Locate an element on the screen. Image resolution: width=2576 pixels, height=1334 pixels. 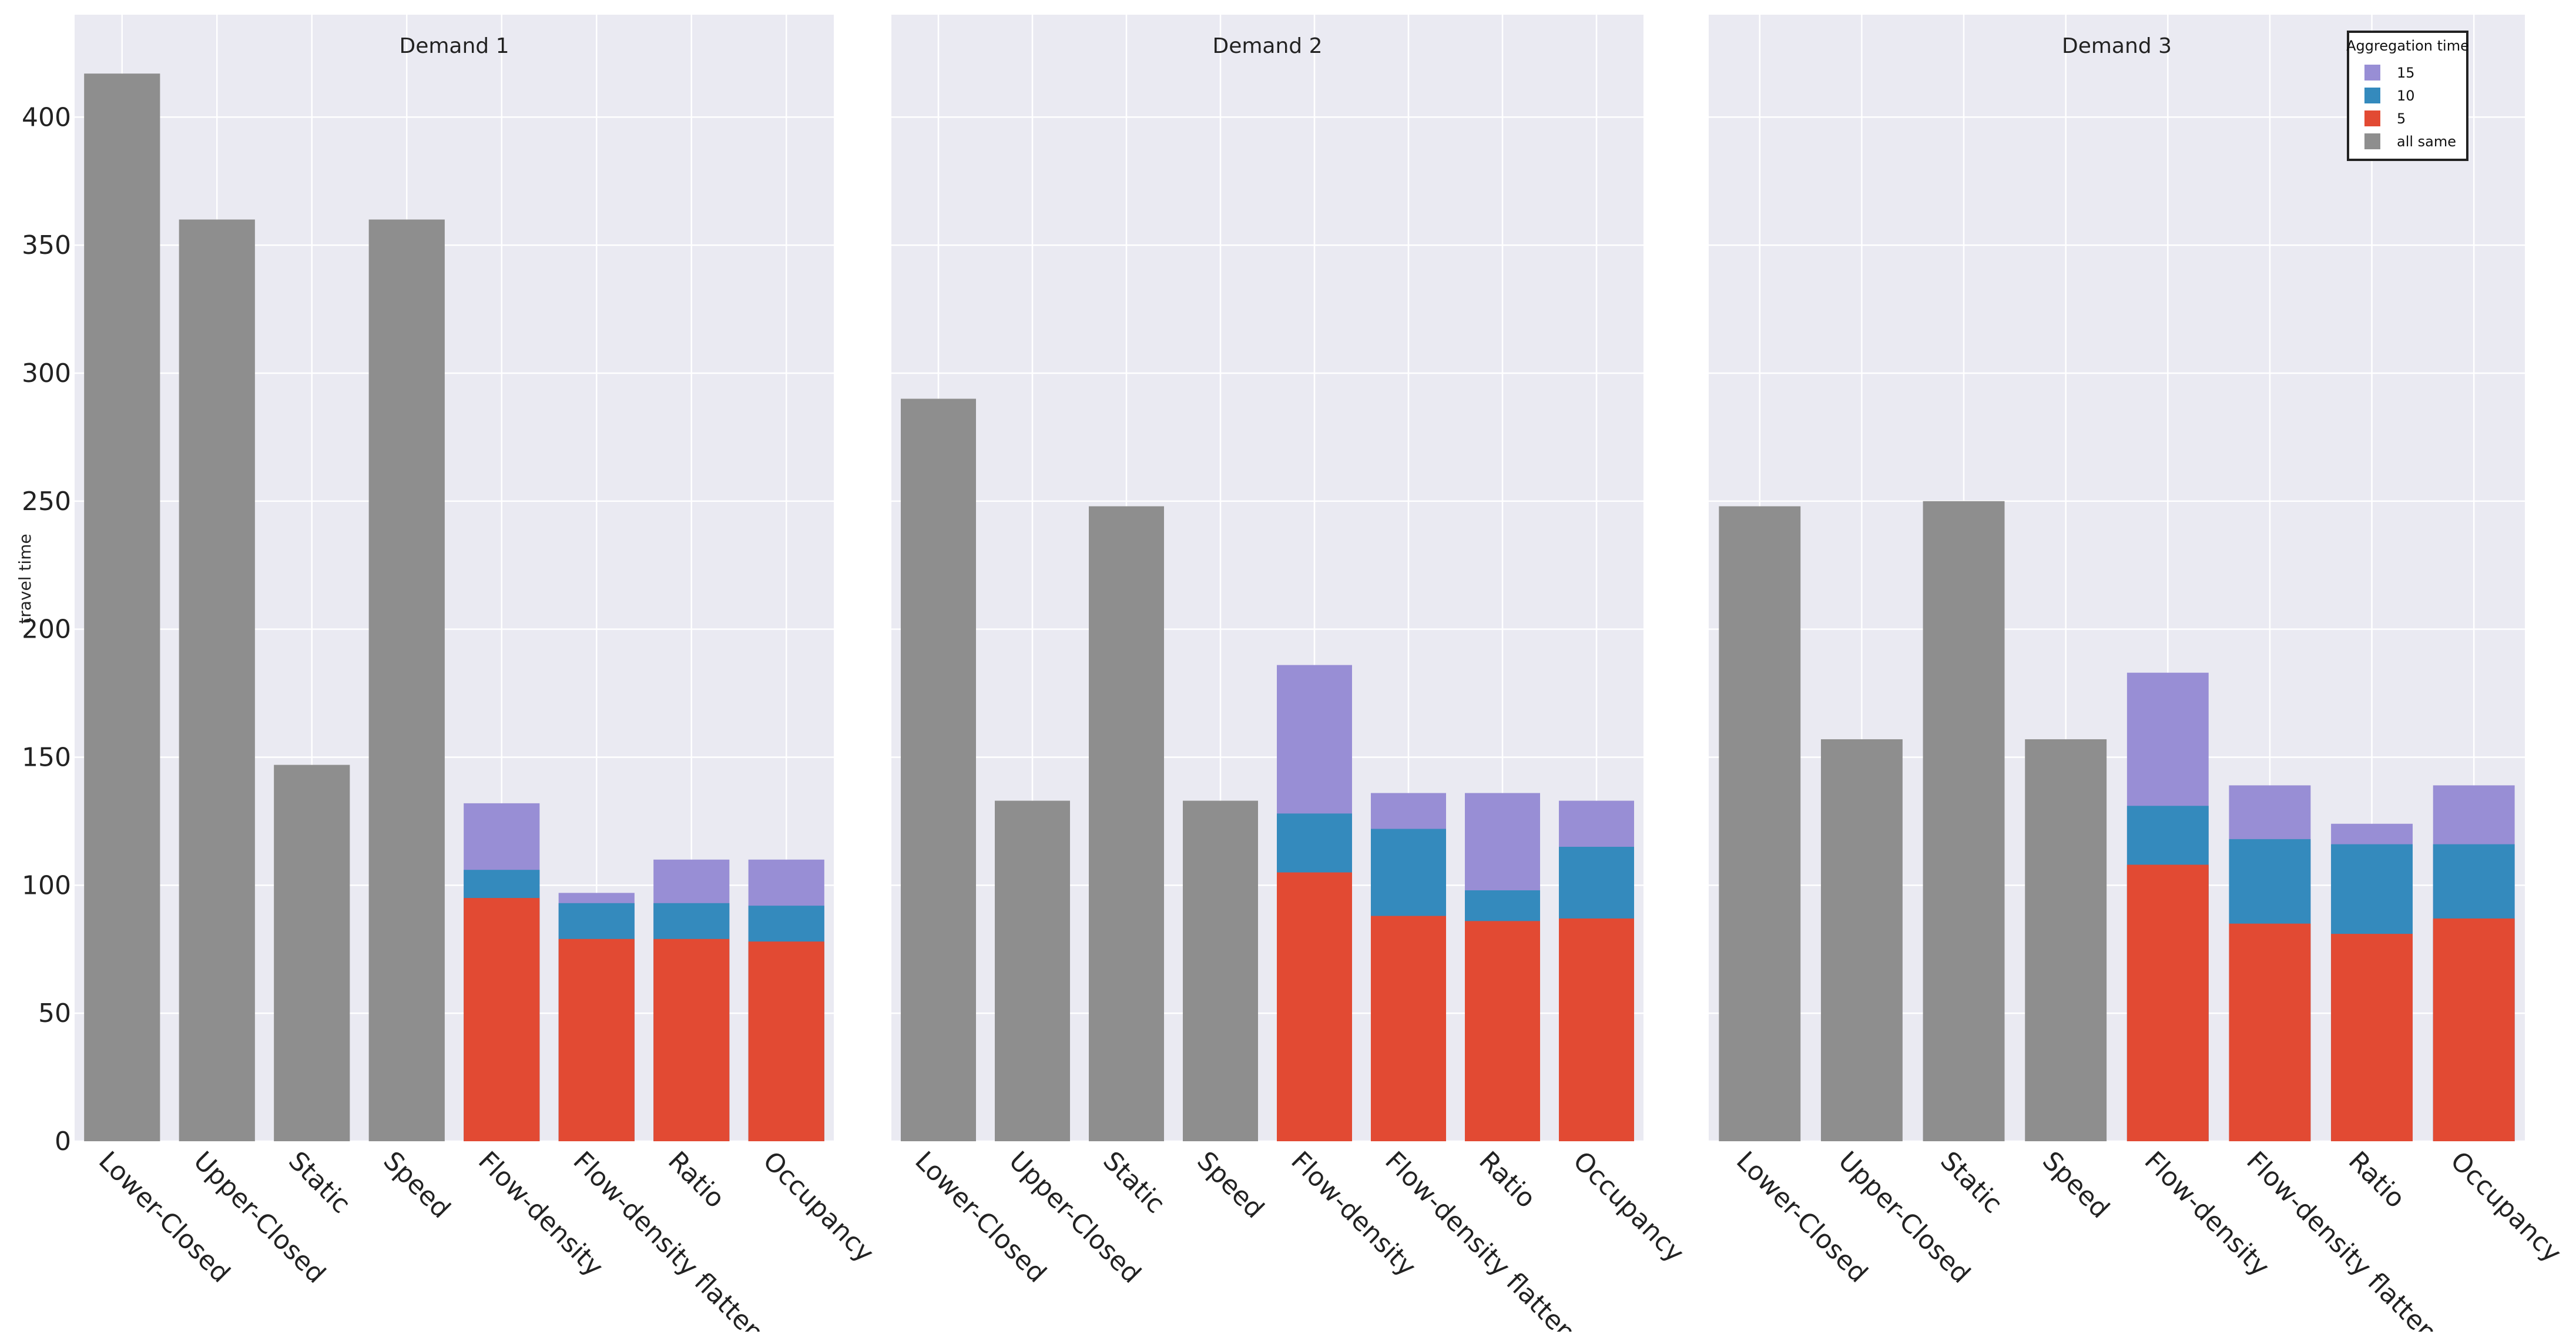
panel-title: Demand 1 is located at coordinates (454, 46).